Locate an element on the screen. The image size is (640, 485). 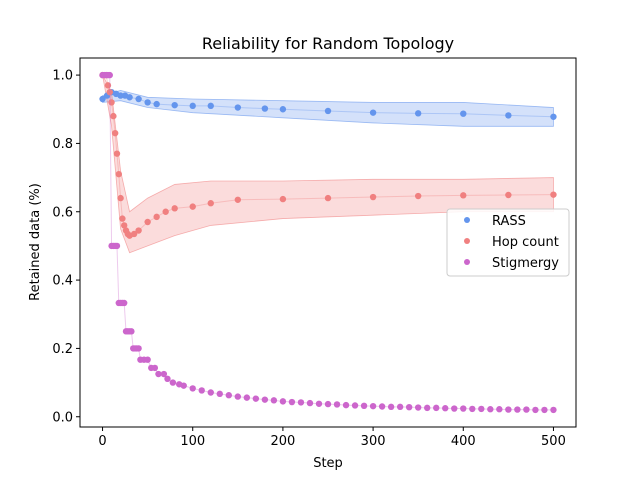
legend: RASS Hop count Stigmergy is located at coordinates (508, 242).